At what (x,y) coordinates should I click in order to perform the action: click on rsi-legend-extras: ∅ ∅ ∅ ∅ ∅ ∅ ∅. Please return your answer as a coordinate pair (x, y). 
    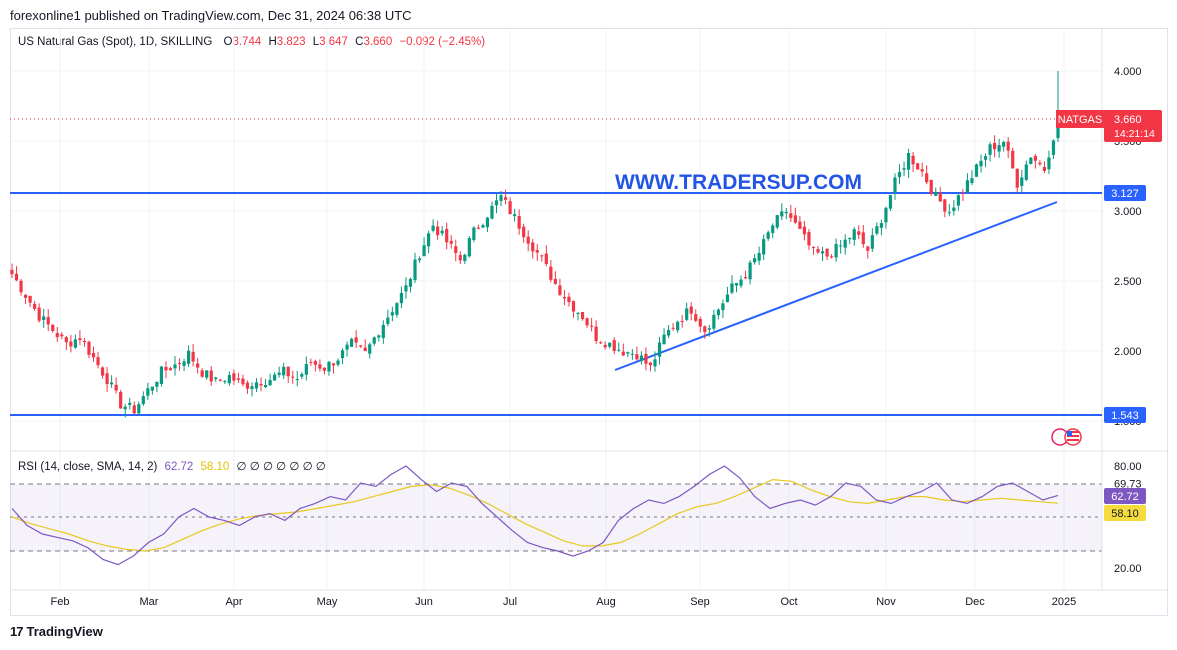
    Looking at the image, I should click on (281, 467).